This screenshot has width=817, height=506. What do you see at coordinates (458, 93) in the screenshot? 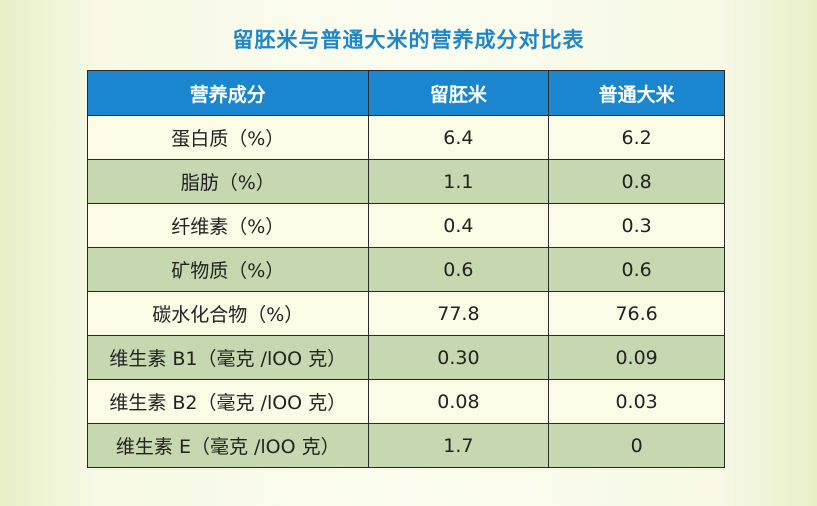
I see `header-germ-rice: 留胚米` at bounding box center [458, 93].